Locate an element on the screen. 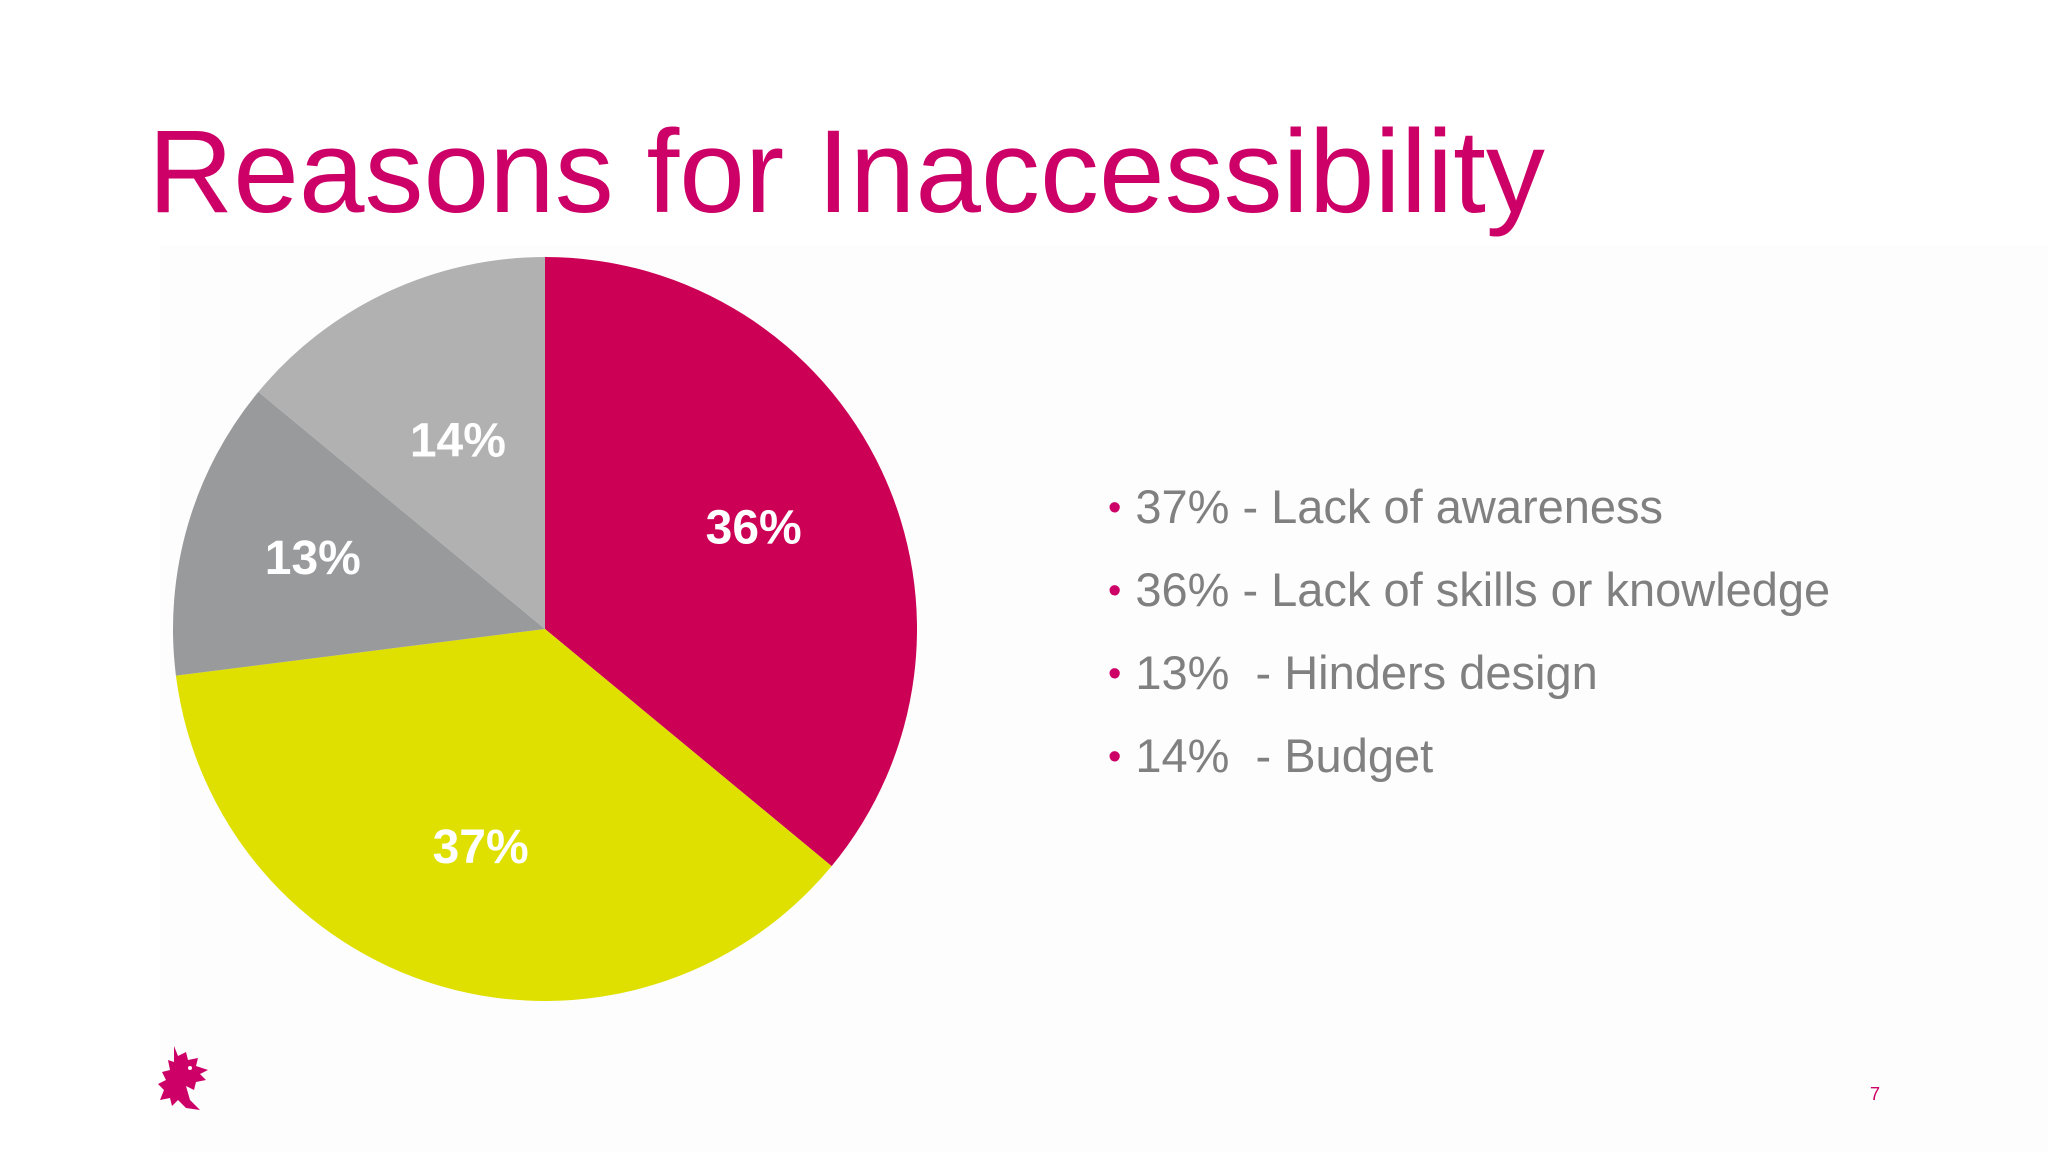 The width and height of the screenshot is (2048, 1152). pie-labels: 36% 37% 13% 14% is located at coordinates (533, 645).